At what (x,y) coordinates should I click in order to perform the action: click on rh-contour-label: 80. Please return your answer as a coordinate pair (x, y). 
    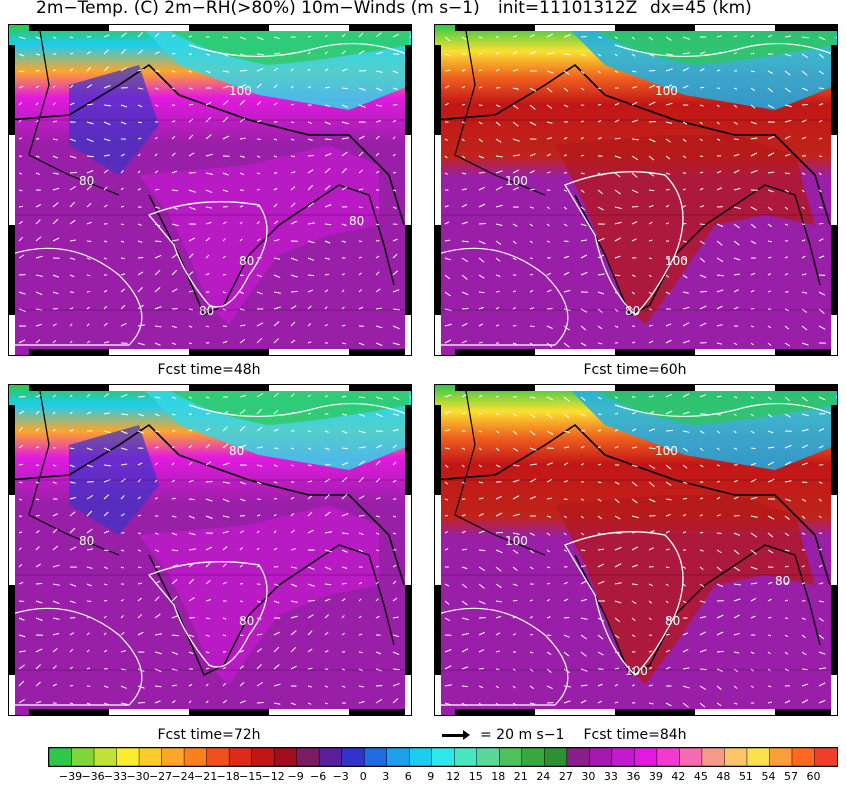
    Looking at the image, I should click on (206, 311).